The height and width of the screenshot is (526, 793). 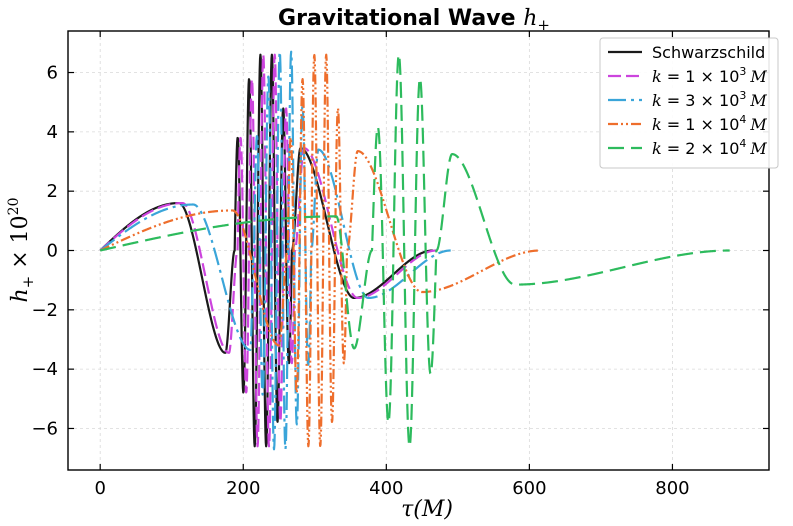 What do you see at coordinates (529, 488) in the screenshot?
I see `x-tick-label: 600` at bounding box center [529, 488].